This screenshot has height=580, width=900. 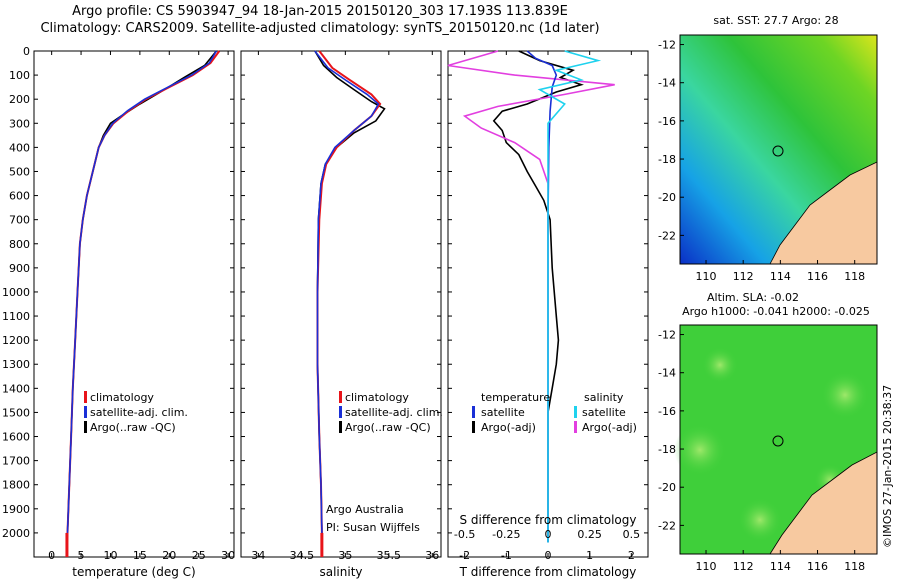 What do you see at coordinates (778, 441) in the screenshot?
I see `sla-argo-marker` at bounding box center [778, 441].